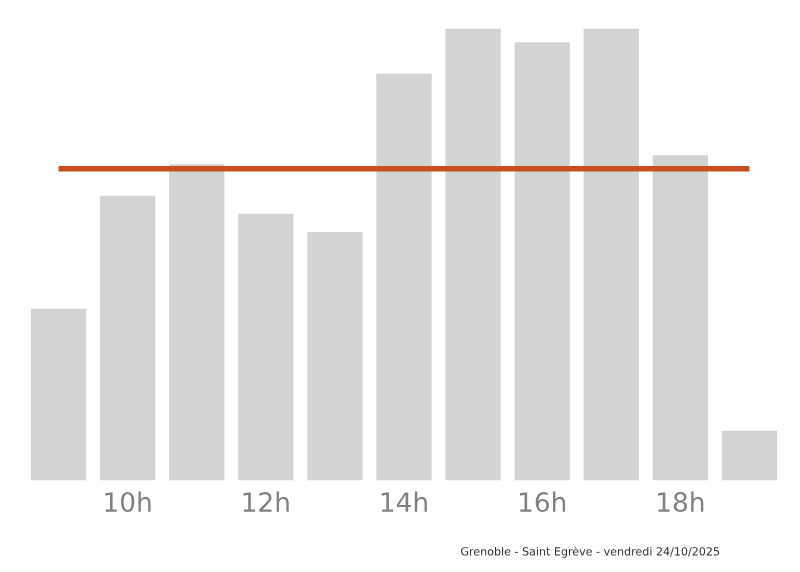 The image size is (800, 572). Describe the element at coordinates (542, 502) in the screenshot. I see `x-tick-label: 16h` at that location.